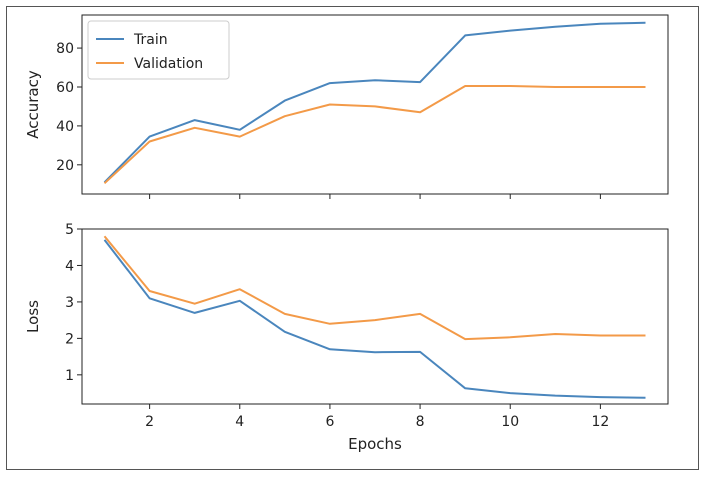 This screenshot has height=478, width=707. I want to click on y-tick-label: 4, so click(69, 266).